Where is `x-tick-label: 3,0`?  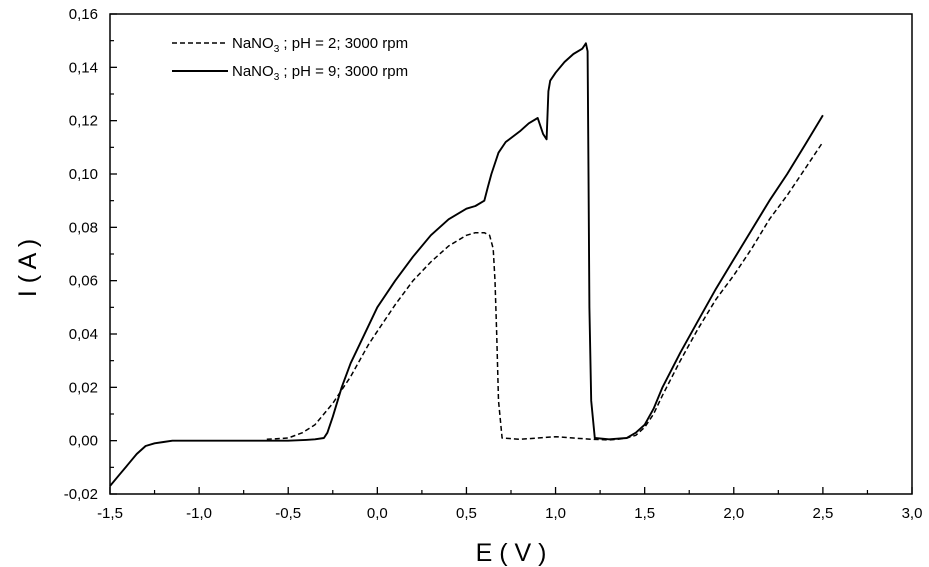
x-tick-label: 3,0 is located at coordinates (912, 513).